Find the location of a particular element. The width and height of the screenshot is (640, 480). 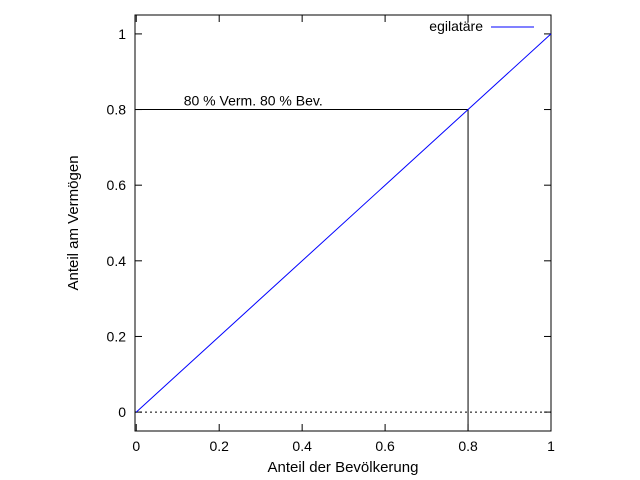

annotation-label: 80 % Verm. 80 % Bev. is located at coordinates (253, 101).